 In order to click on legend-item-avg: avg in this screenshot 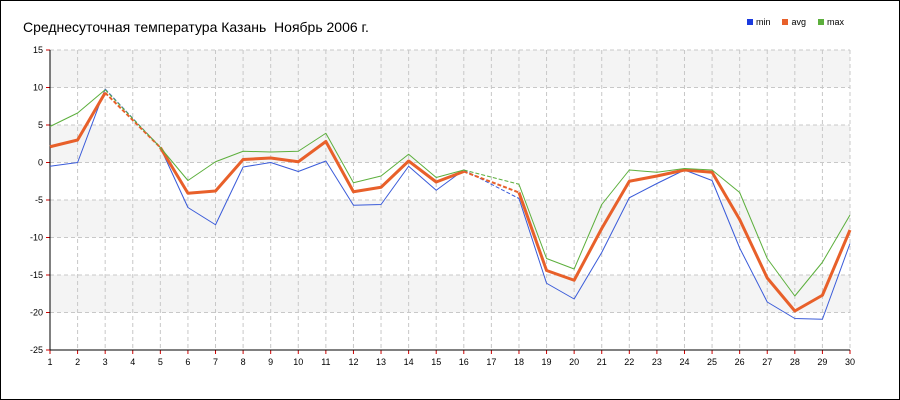, I will do `click(794, 22)`.